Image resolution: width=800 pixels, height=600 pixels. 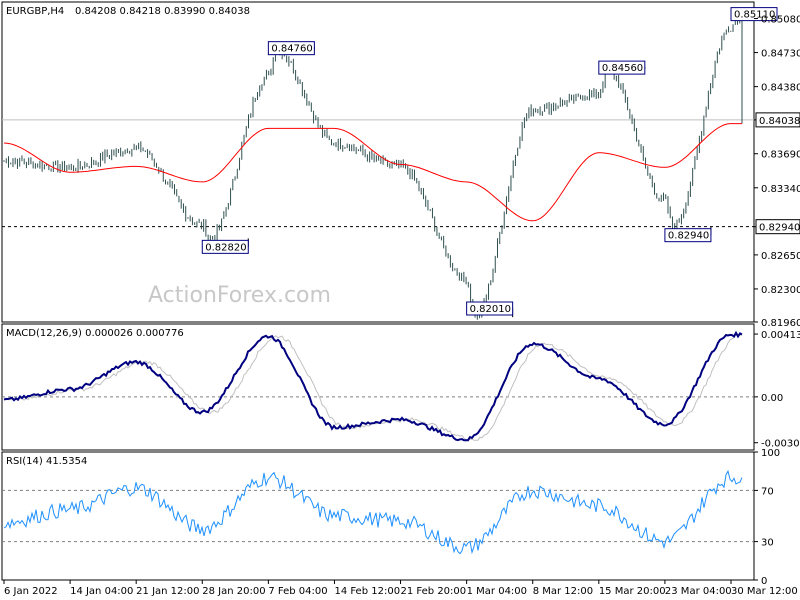 I want to click on symbol-label: EURGBP,H4, so click(x=35, y=11).